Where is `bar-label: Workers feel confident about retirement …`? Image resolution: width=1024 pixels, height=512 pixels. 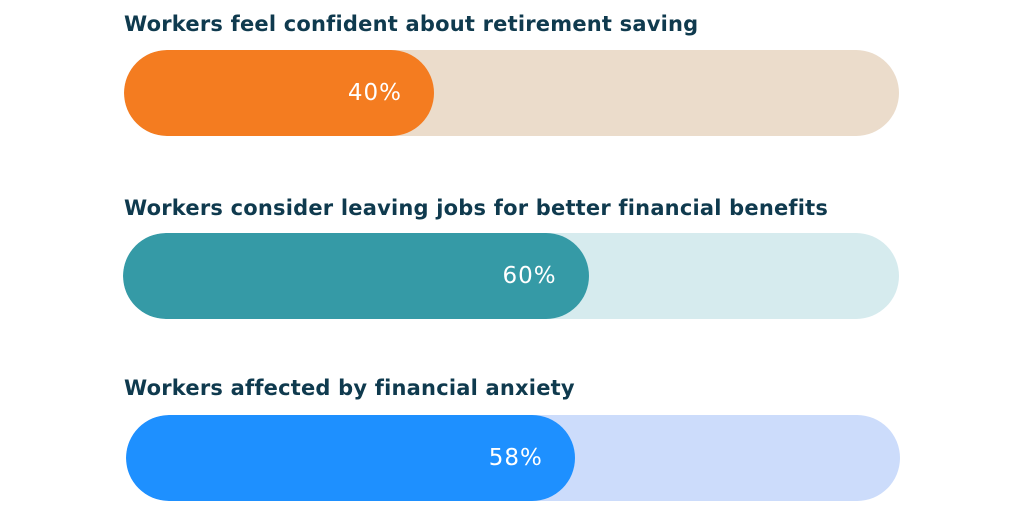
bar-label: Workers feel confident about retirement … is located at coordinates (411, 24).